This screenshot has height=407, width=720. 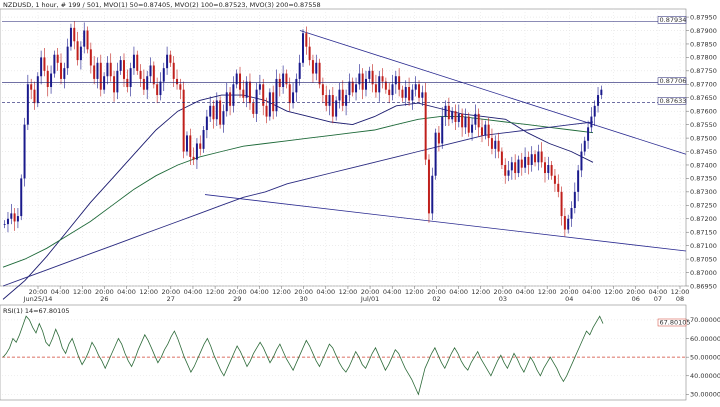 What do you see at coordinates (703, 44) in the screenshot?
I see `price-tick-label: 0.87850` at bounding box center [703, 44].